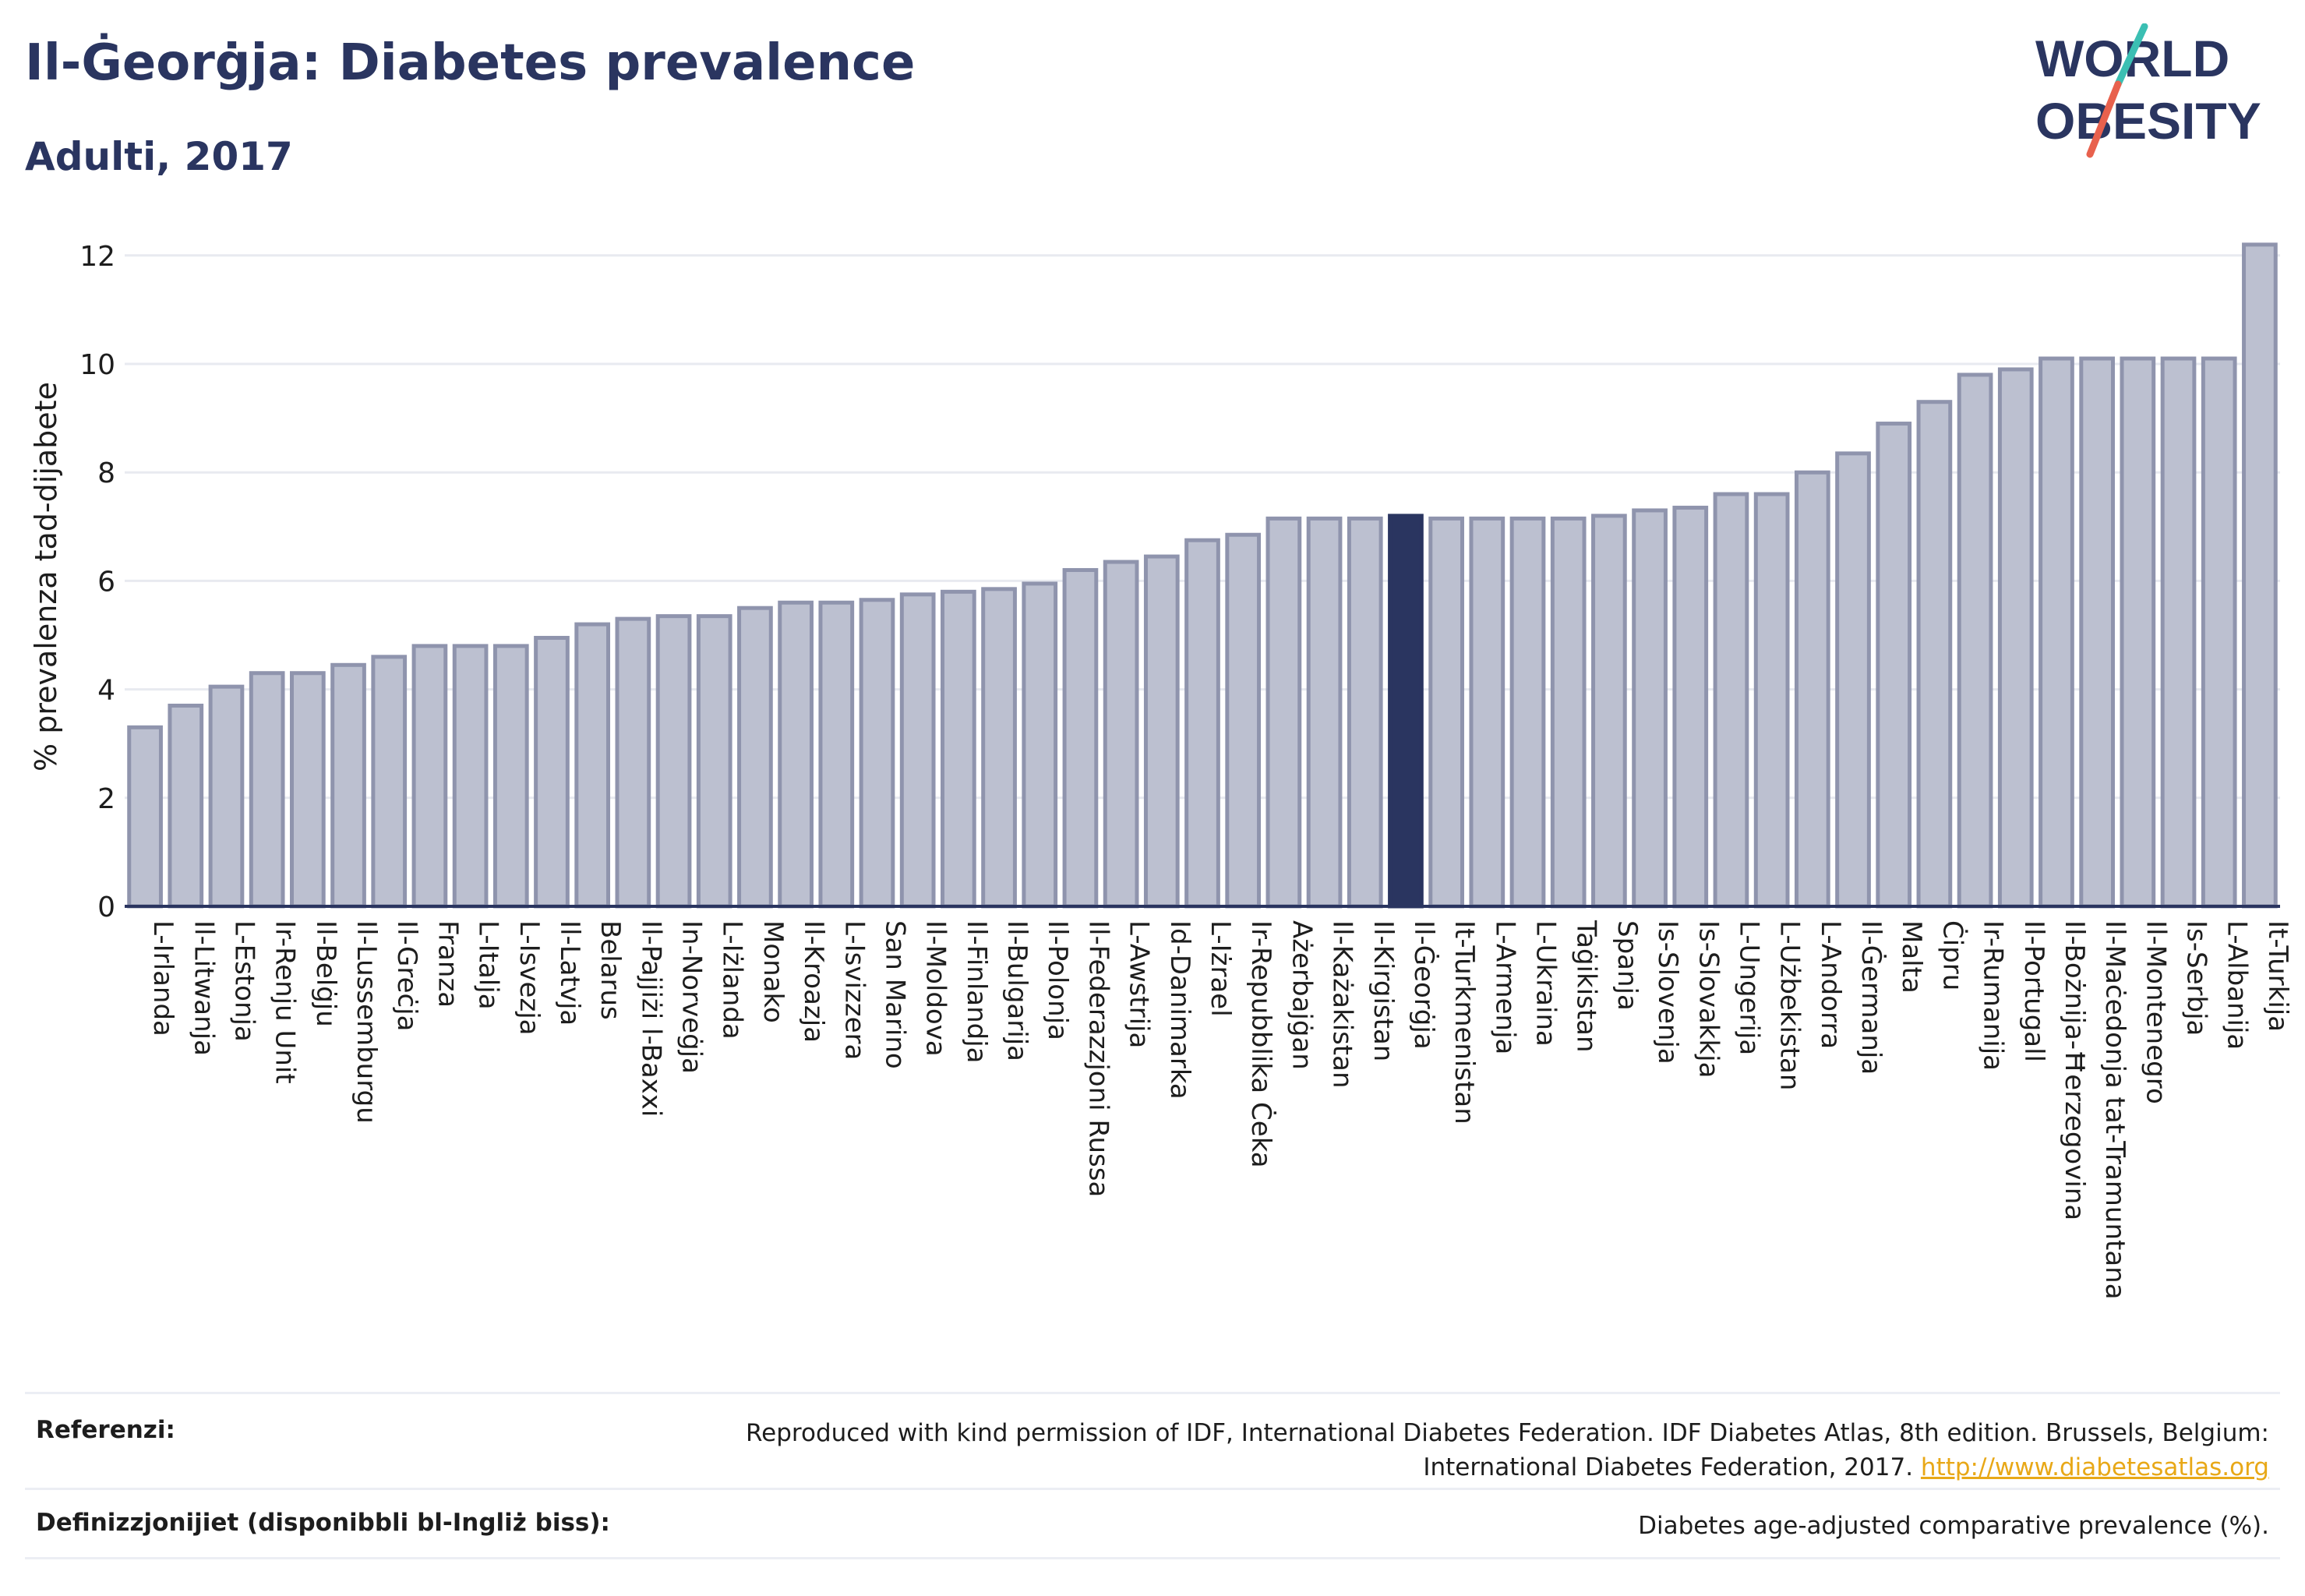 This screenshot has width=2305, height=1596. What do you see at coordinates (1424, 985) in the screenshot?
I see `x-tick-label: Il-Ġeorġja` at bounding box center [1424, 985].